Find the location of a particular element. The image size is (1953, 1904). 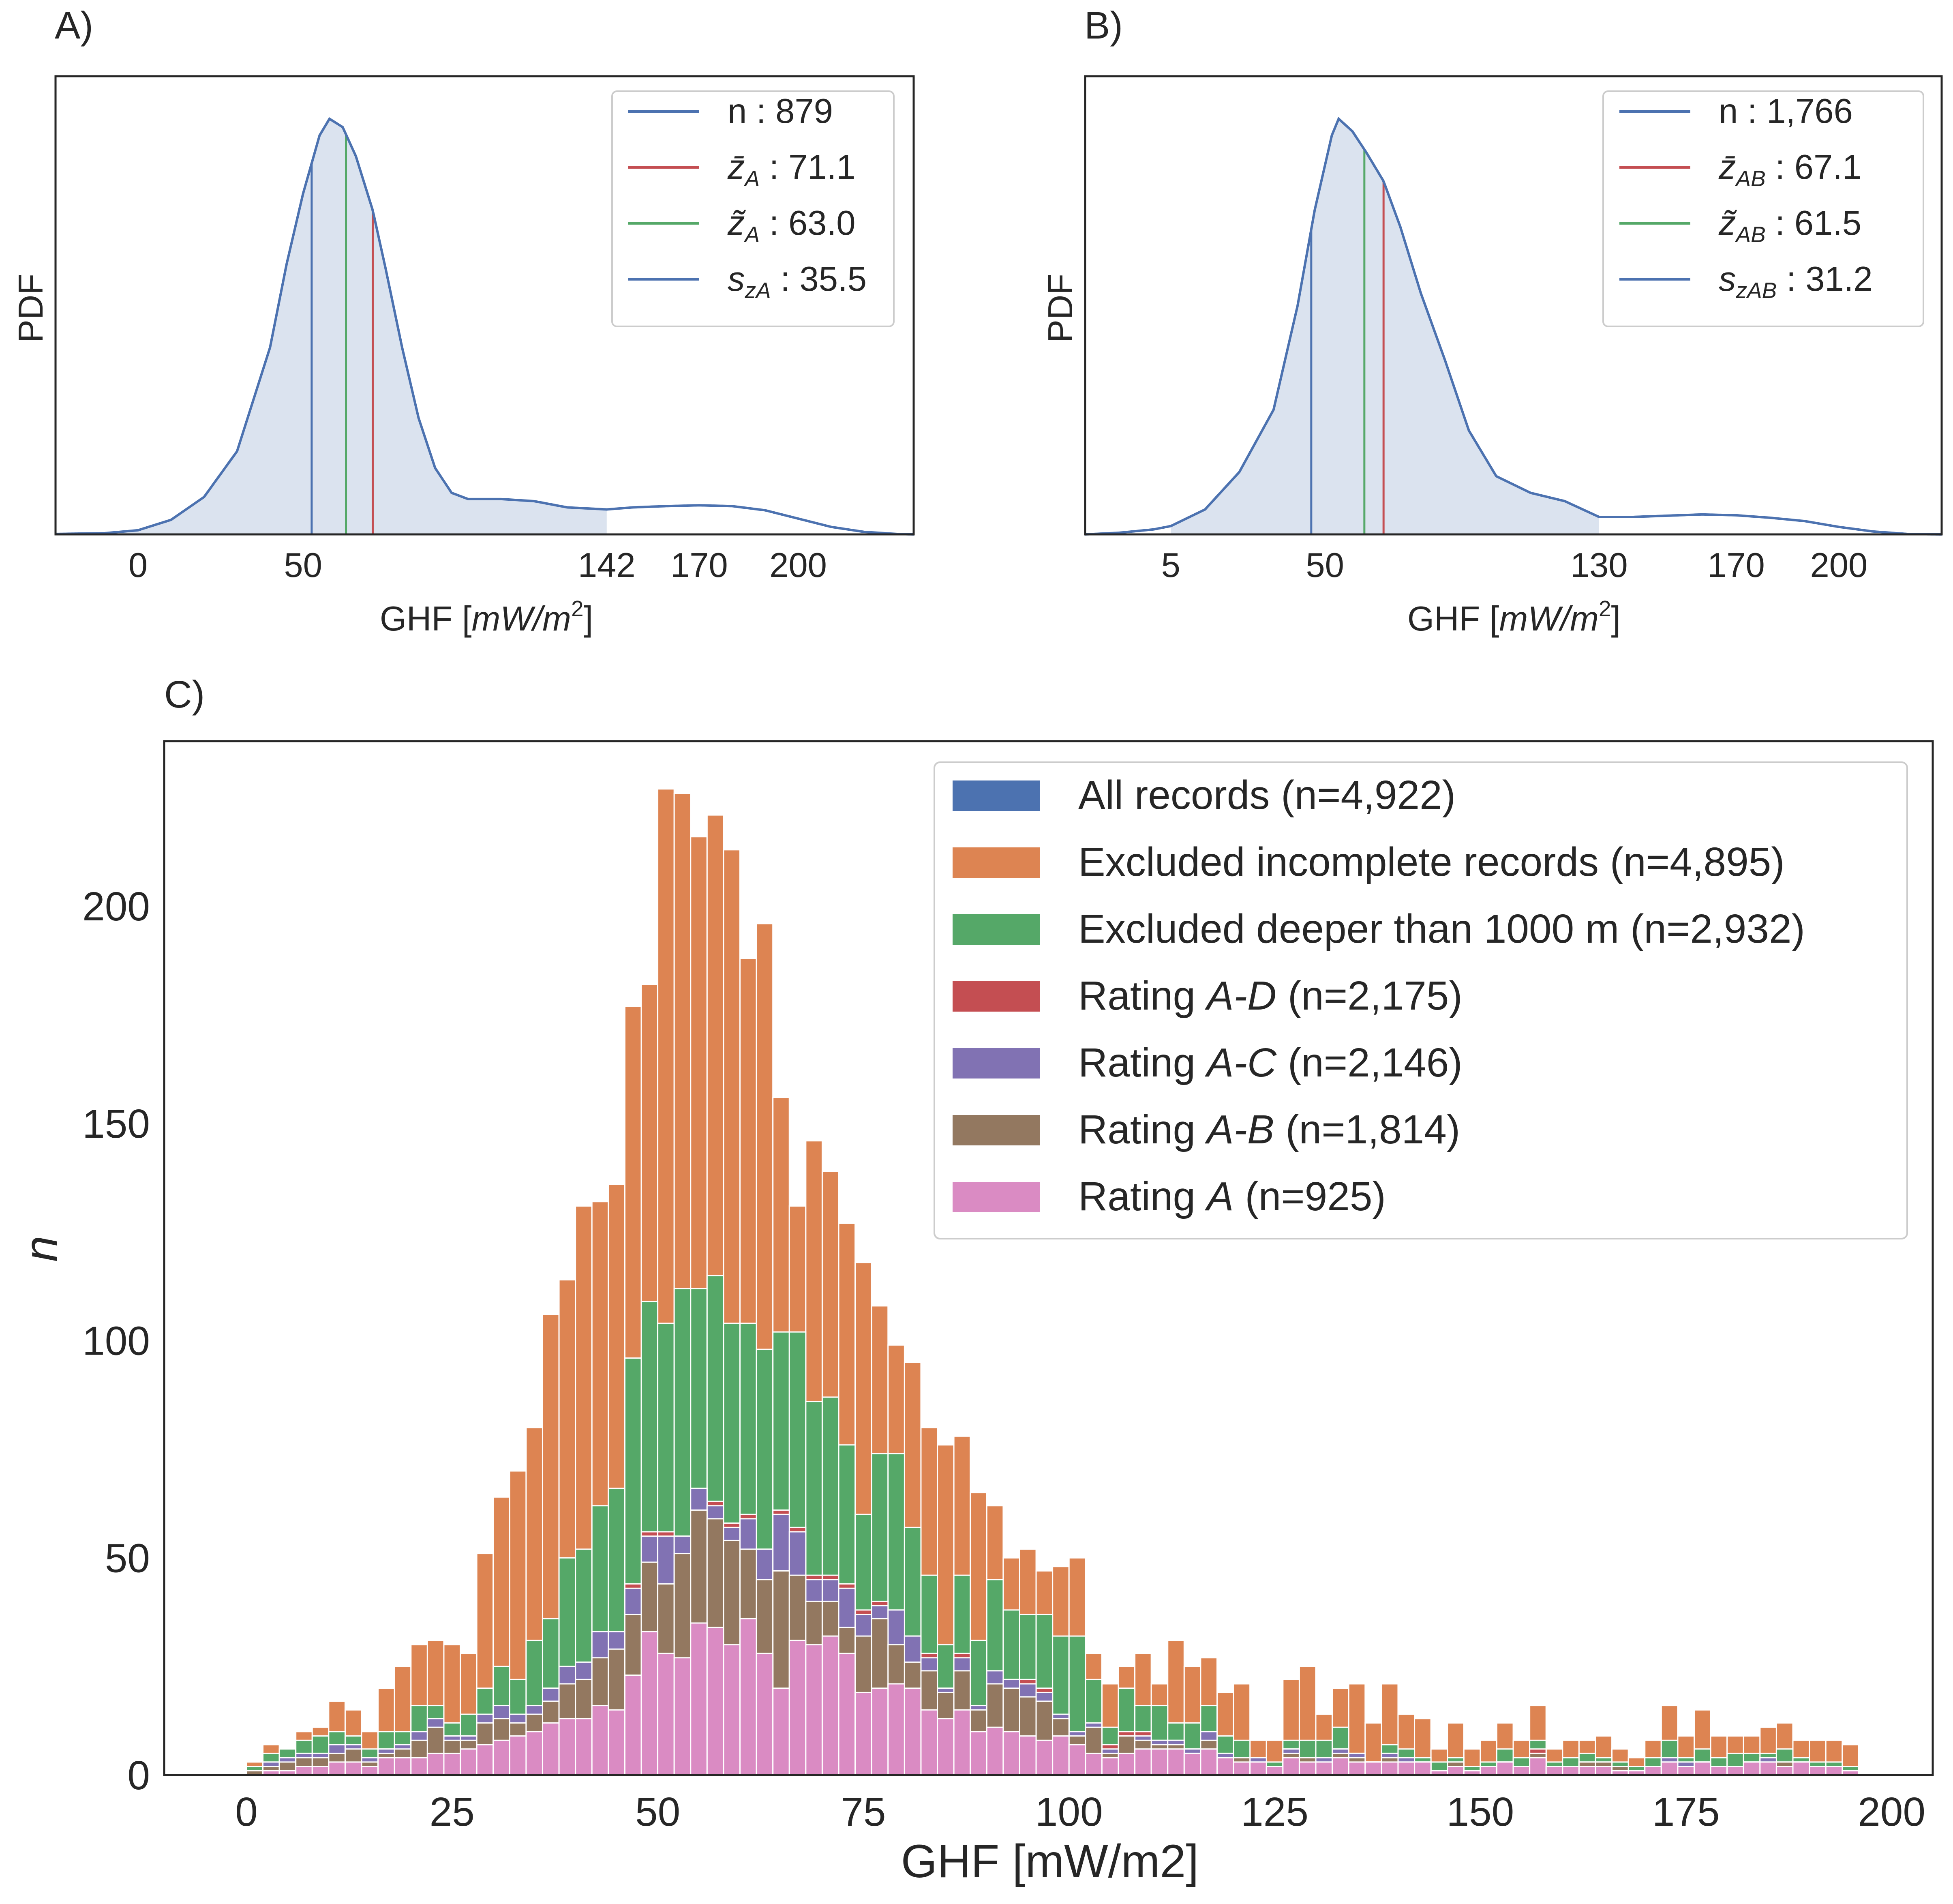

panel-a-legend-subscript: A is located at coordinates (752, 234).